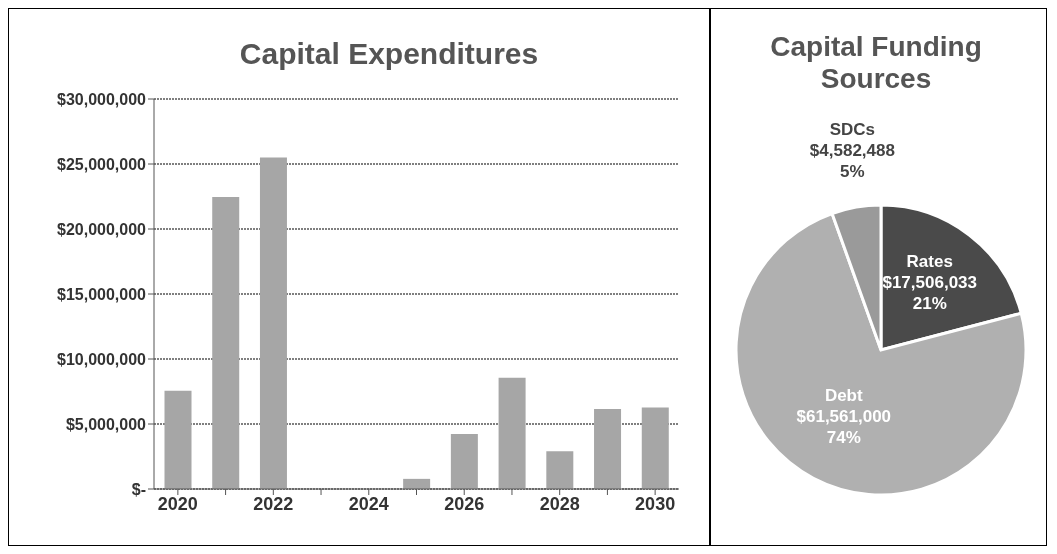  Describe the element at coordinates (464, 503) in the screenshot. I see `x-tick-label: 2026` at that location.